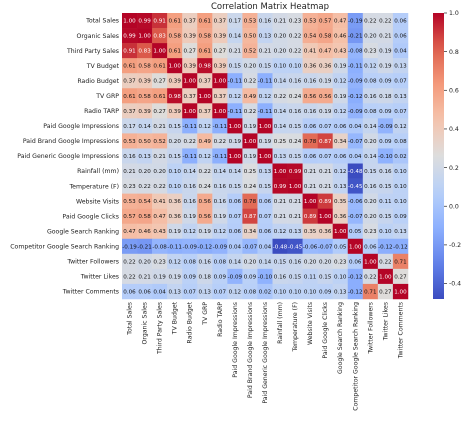  Describe the element at coordinates (250, 52) in the screenshot. I see `cell-value-label: 0.52` at that location.